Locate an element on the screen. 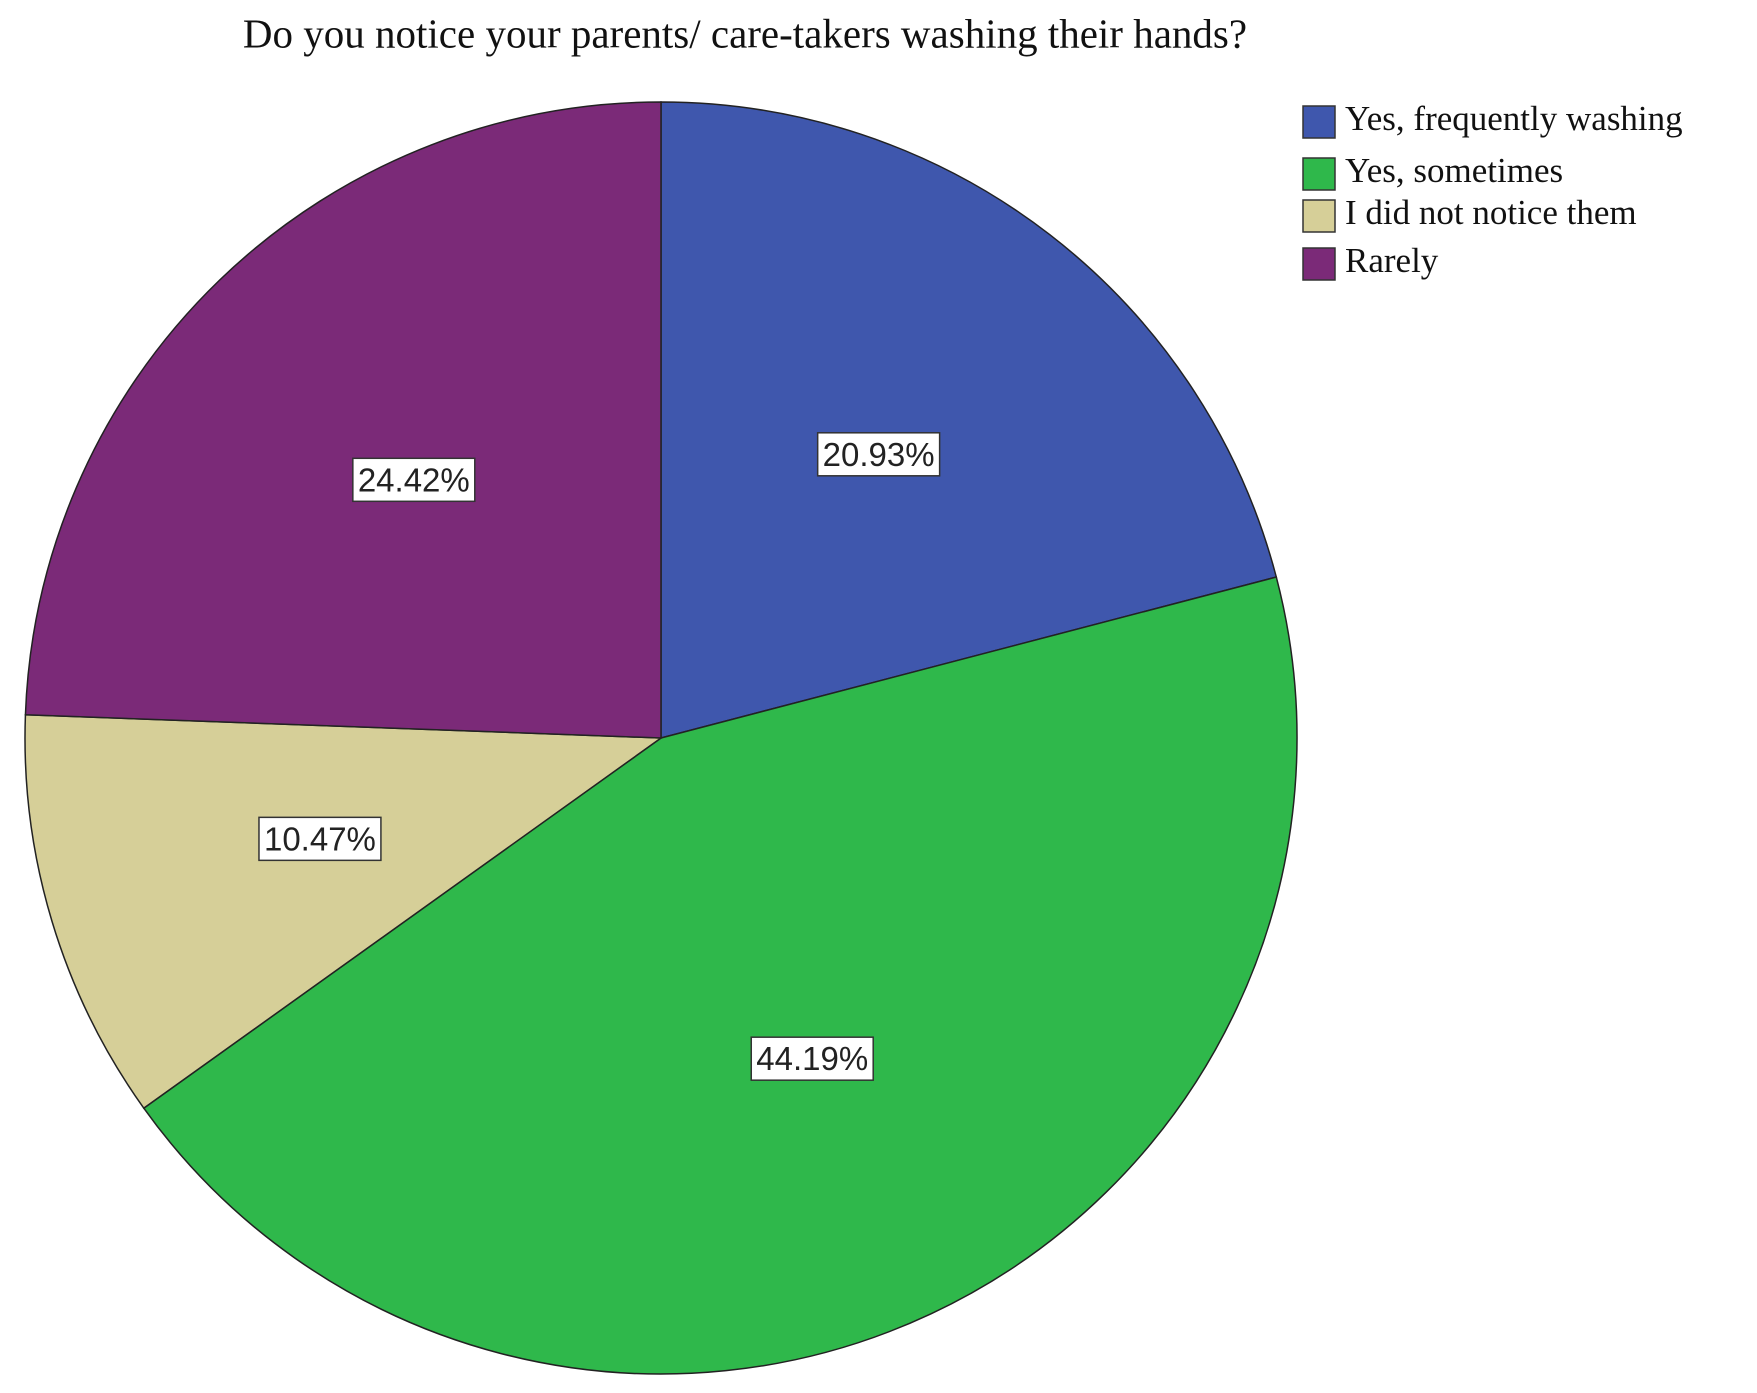 The image size is (1757, 1393). data-label: 20.93% is located at coordinates (878, 454).